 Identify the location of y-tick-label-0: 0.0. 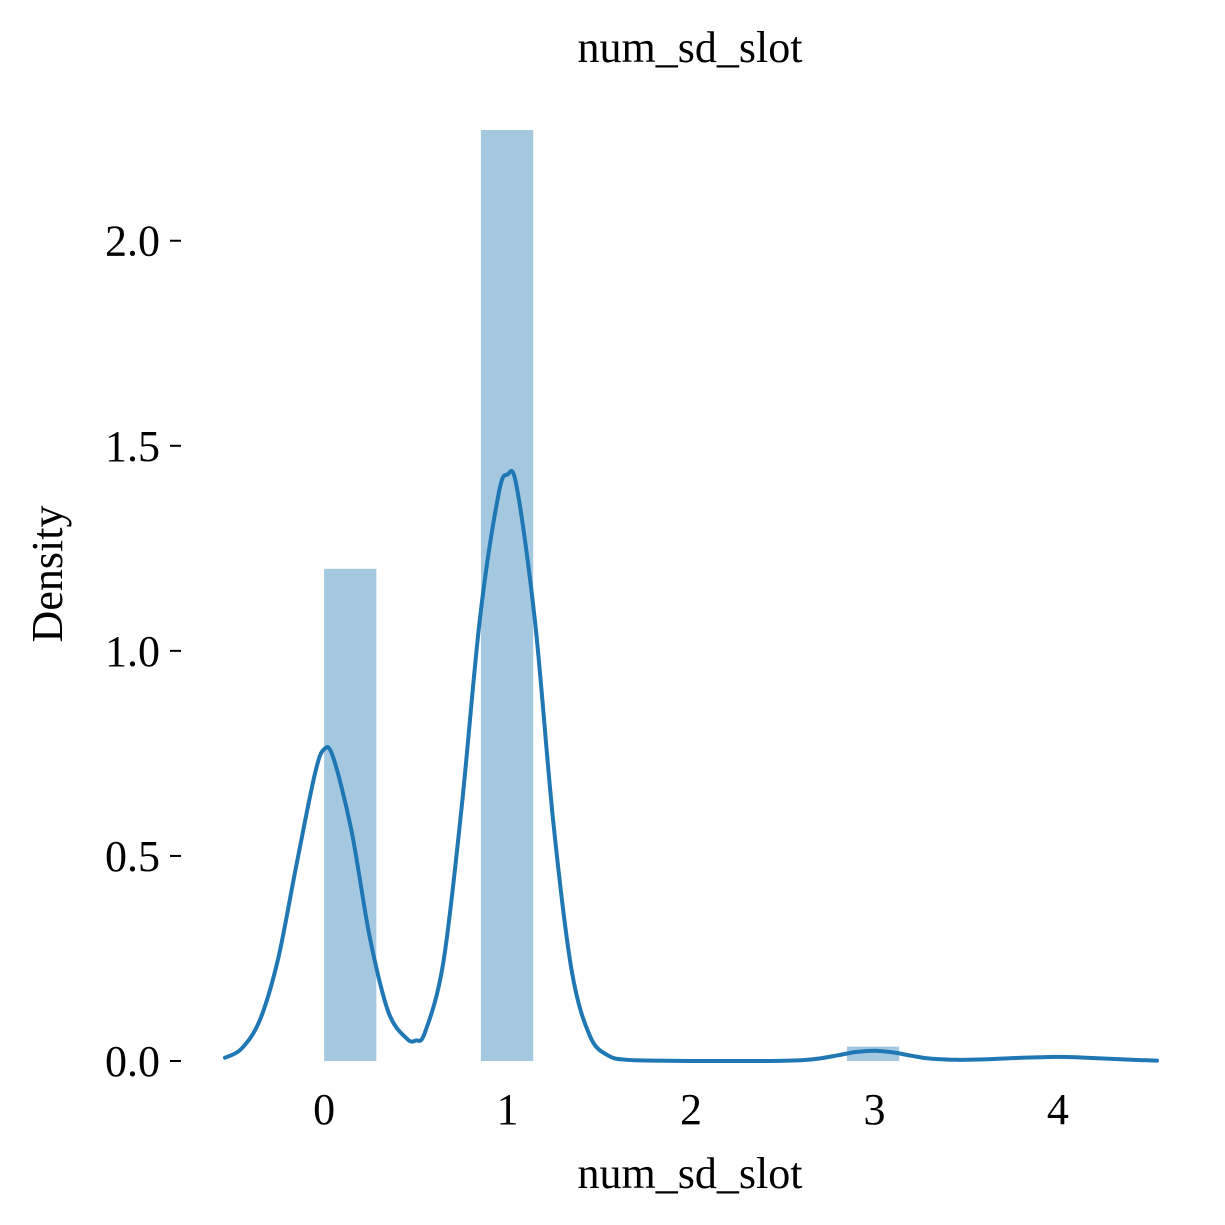
(132, 1061).